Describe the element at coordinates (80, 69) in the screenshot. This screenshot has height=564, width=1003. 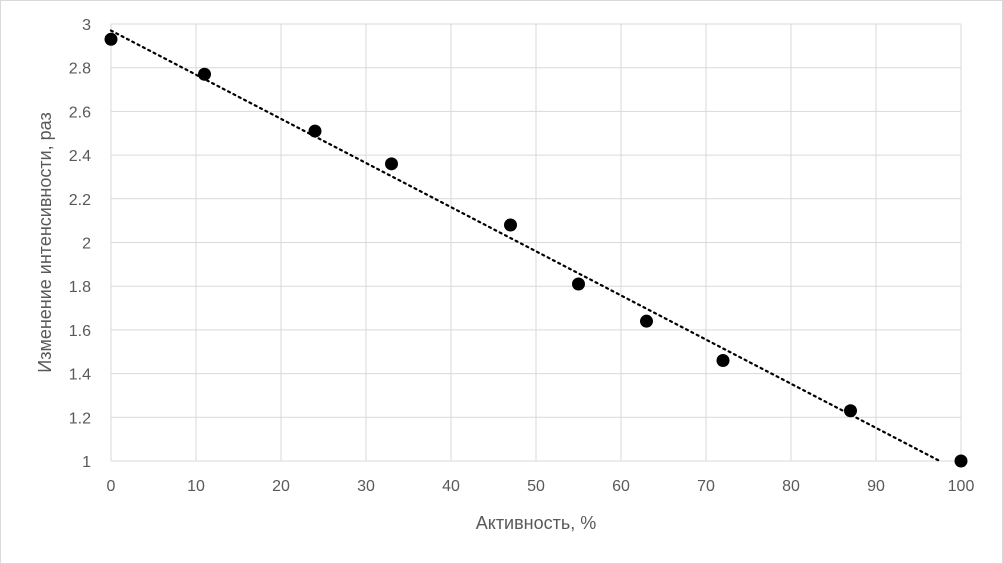
I see `y-tick-label: 2.8` at that location.